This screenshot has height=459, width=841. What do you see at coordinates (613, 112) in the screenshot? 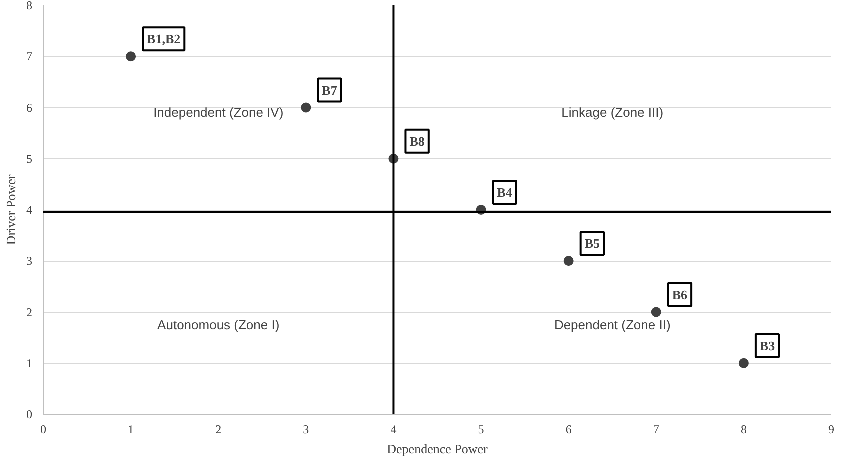
I see `annotation: Linkage (Zone III)` at bounding box center [613, 112].